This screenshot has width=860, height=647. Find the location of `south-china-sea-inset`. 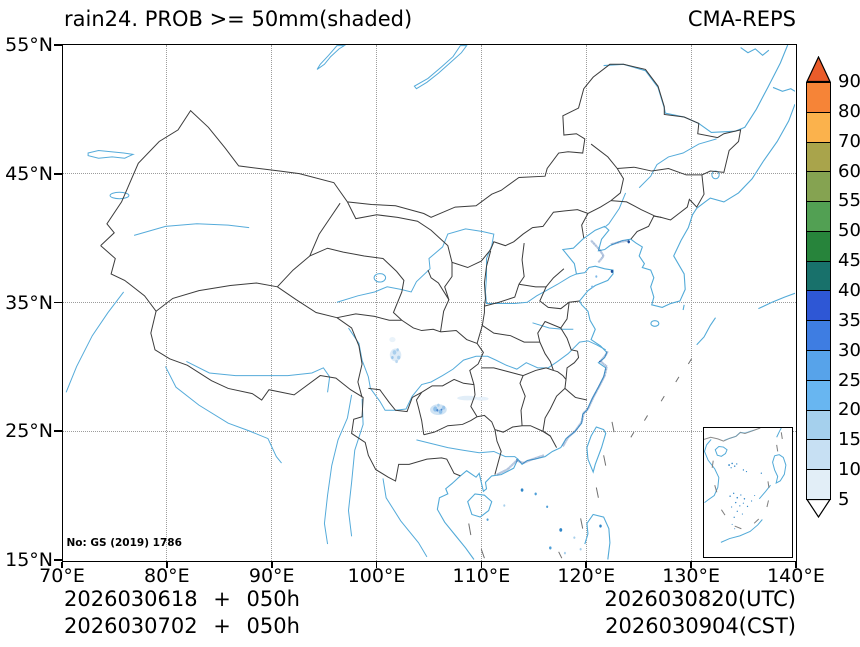

south-china-sea-inset is located at coordinates (747, 492).